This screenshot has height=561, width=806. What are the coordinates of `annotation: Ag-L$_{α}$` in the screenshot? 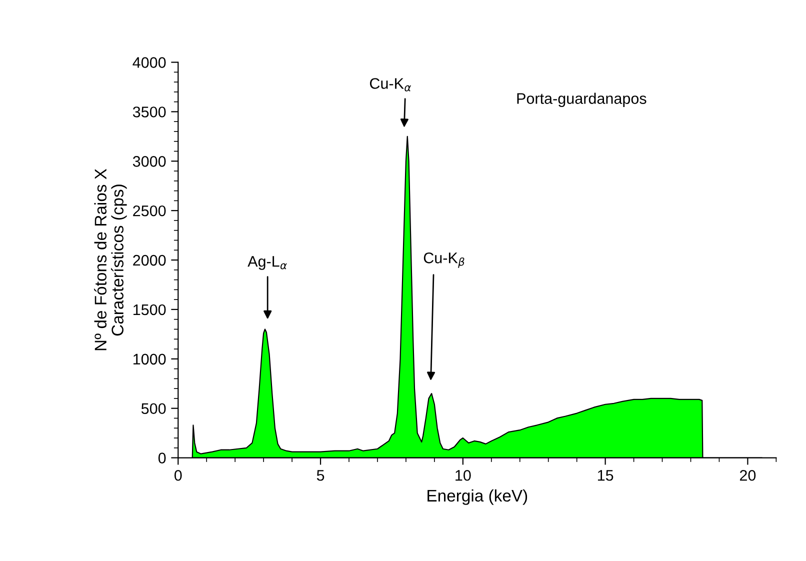 It's located at (267, 263).